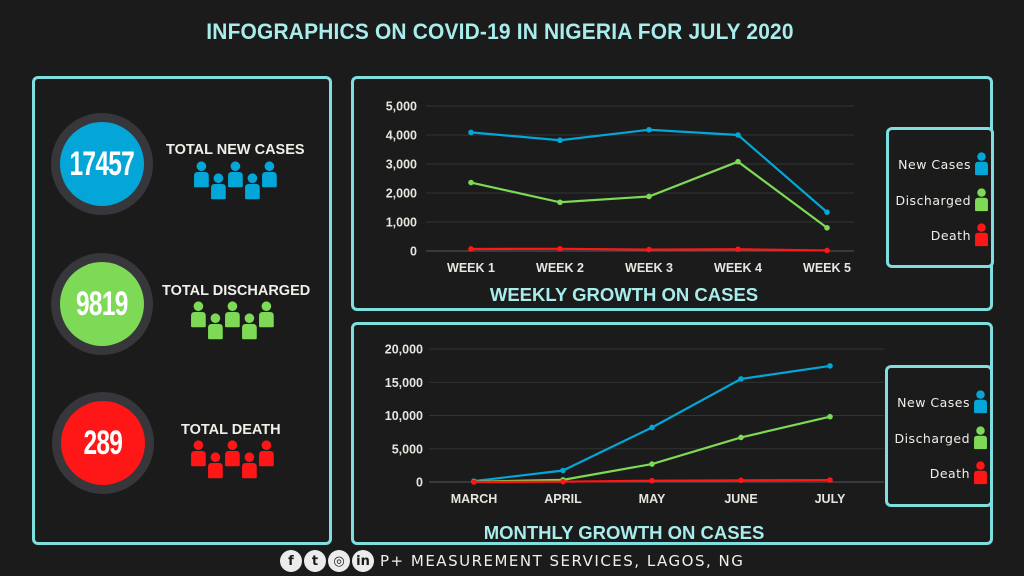  I want to click on y-tick-label: 3,000, so click(401, 165).